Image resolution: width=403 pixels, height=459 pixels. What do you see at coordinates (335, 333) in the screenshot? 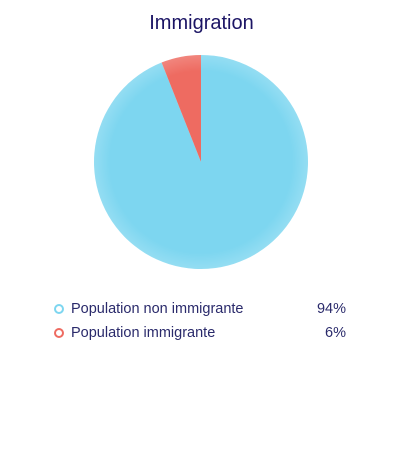
I see `legend-value: 6%` at bounding box center [335, 333].